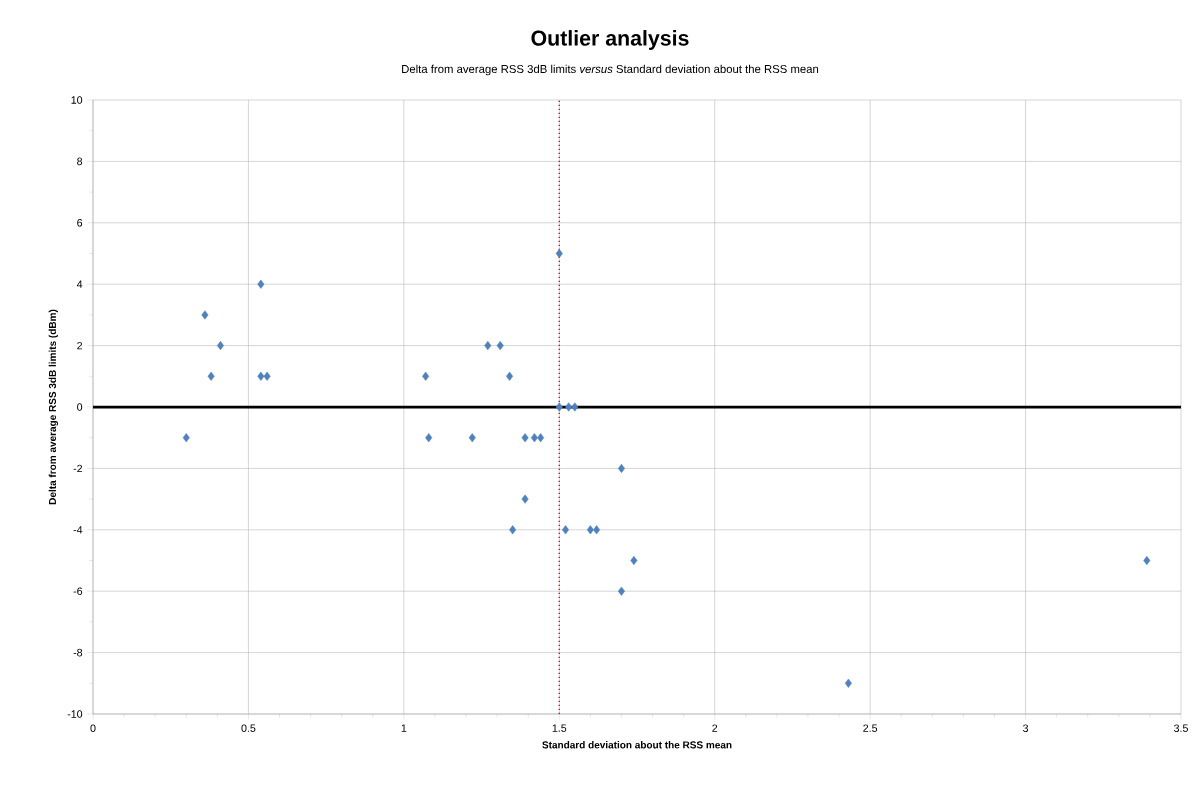 The image size is (1203, 786). I want to click on y-tick-label: -4, so click(78, 530).